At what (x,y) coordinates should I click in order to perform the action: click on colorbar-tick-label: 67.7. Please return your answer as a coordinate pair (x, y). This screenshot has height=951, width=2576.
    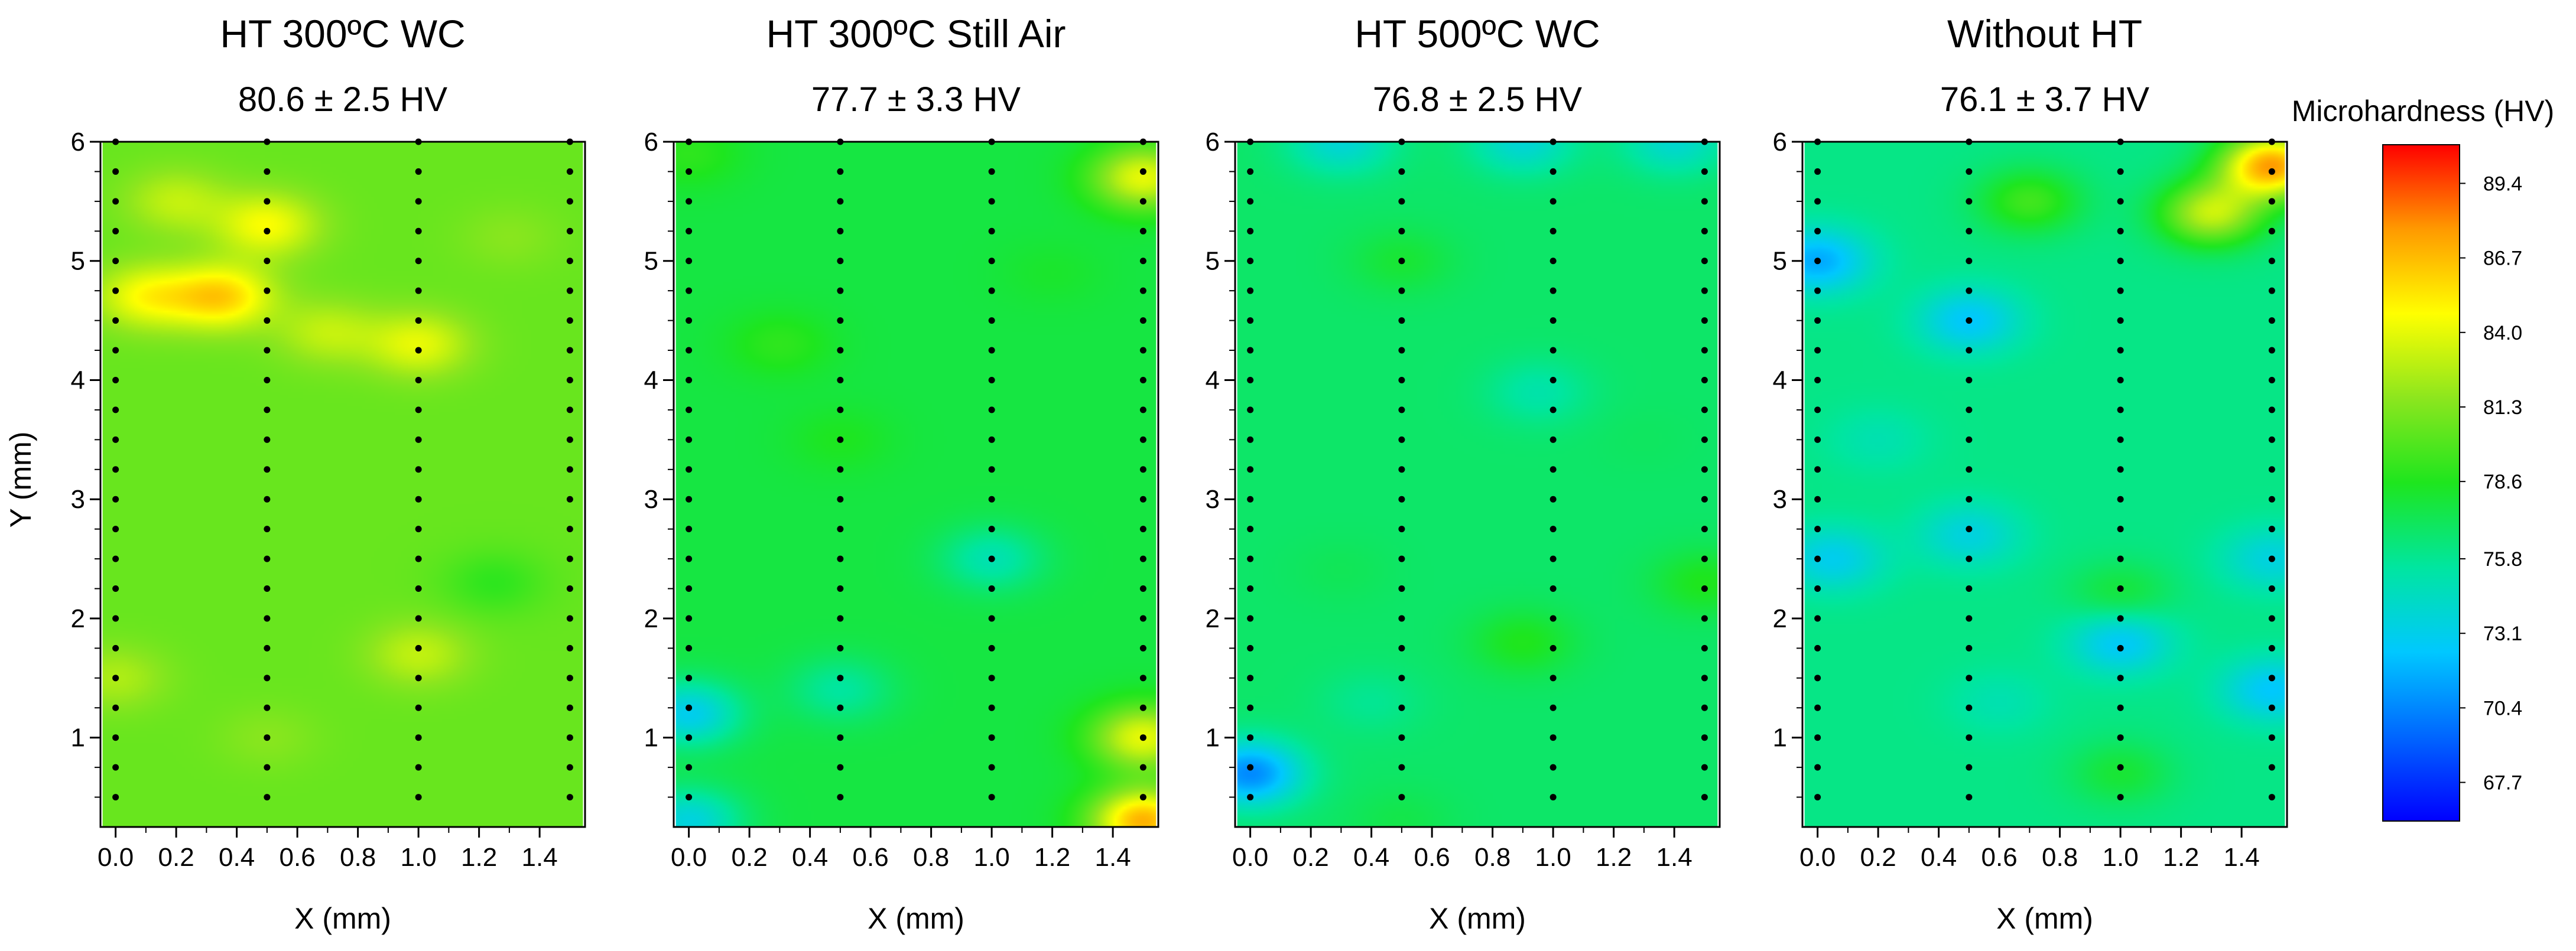
    Looking at the image, I should click on (2502, 783).